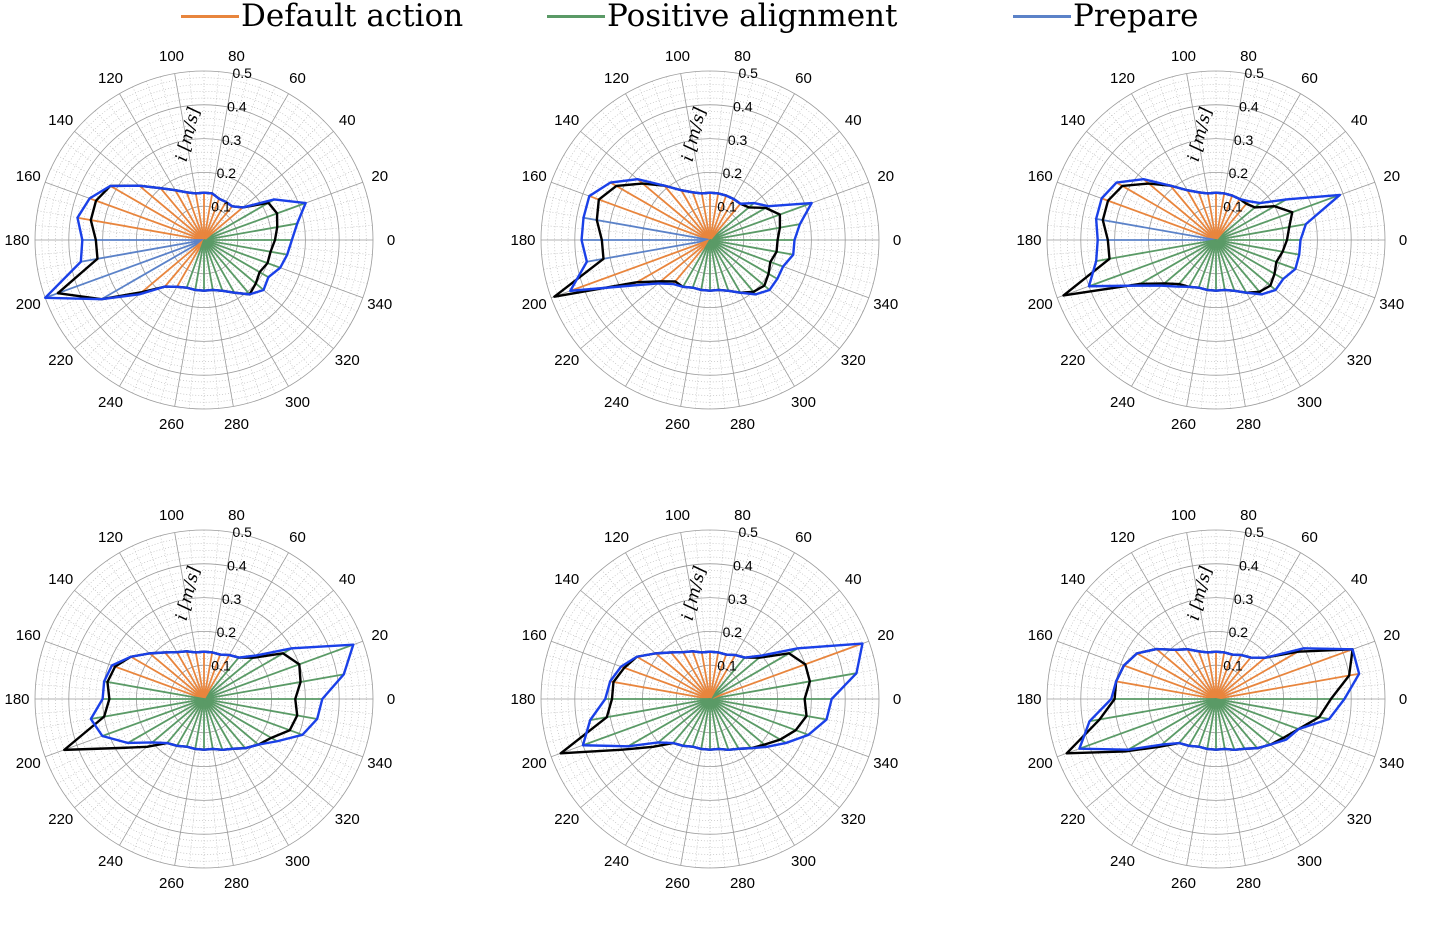 The image size is (1453, 929). I want to click on theta-tick-label: 0, so click(391, 240).